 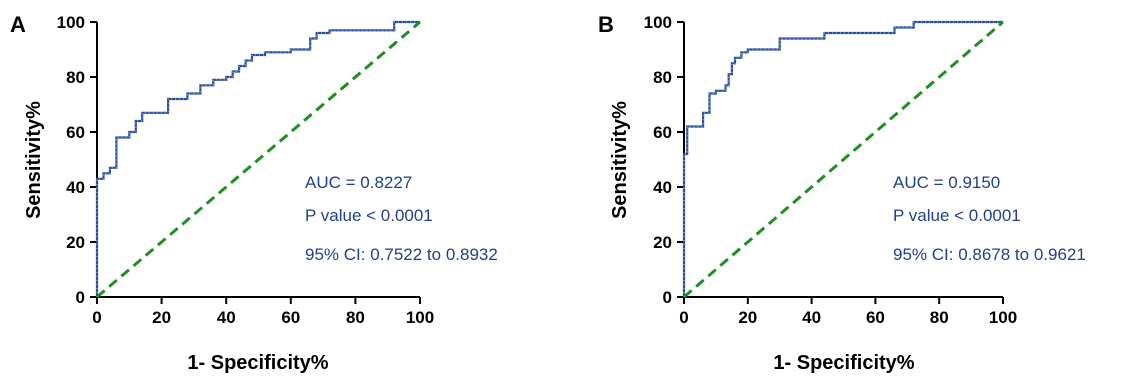 I want to click on panel-b-x-tick-label: 40, so click(x=811, y=317).